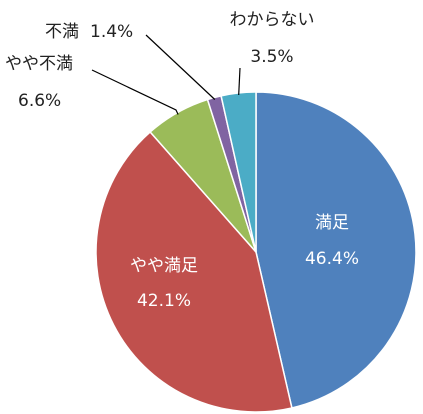 Image resolution: width=423 pixels, height=414 pixels. What do you see at coordinates (332, 259) in the screenshot?
I see `slice-value-manzoku: 46.4%` at bounding box center [332, 259].